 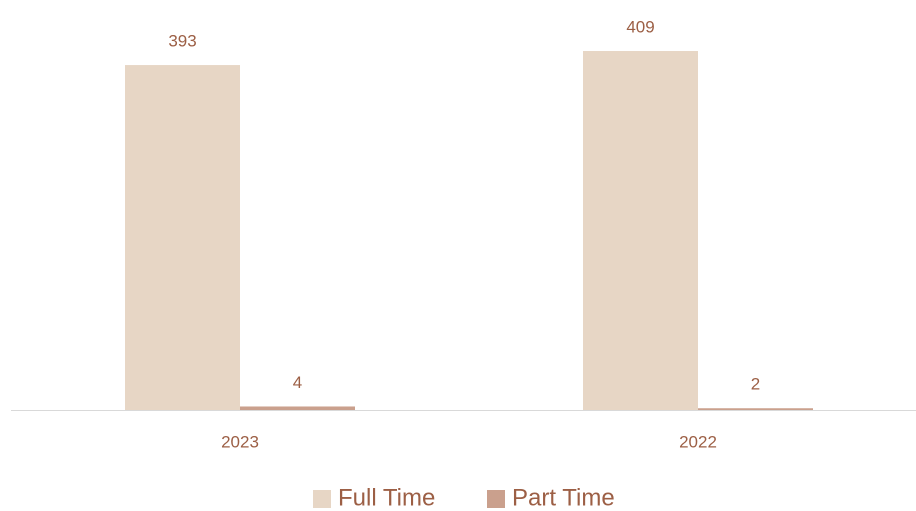 I want to click on legend-label: Full Time, so click(x=386, y=497).